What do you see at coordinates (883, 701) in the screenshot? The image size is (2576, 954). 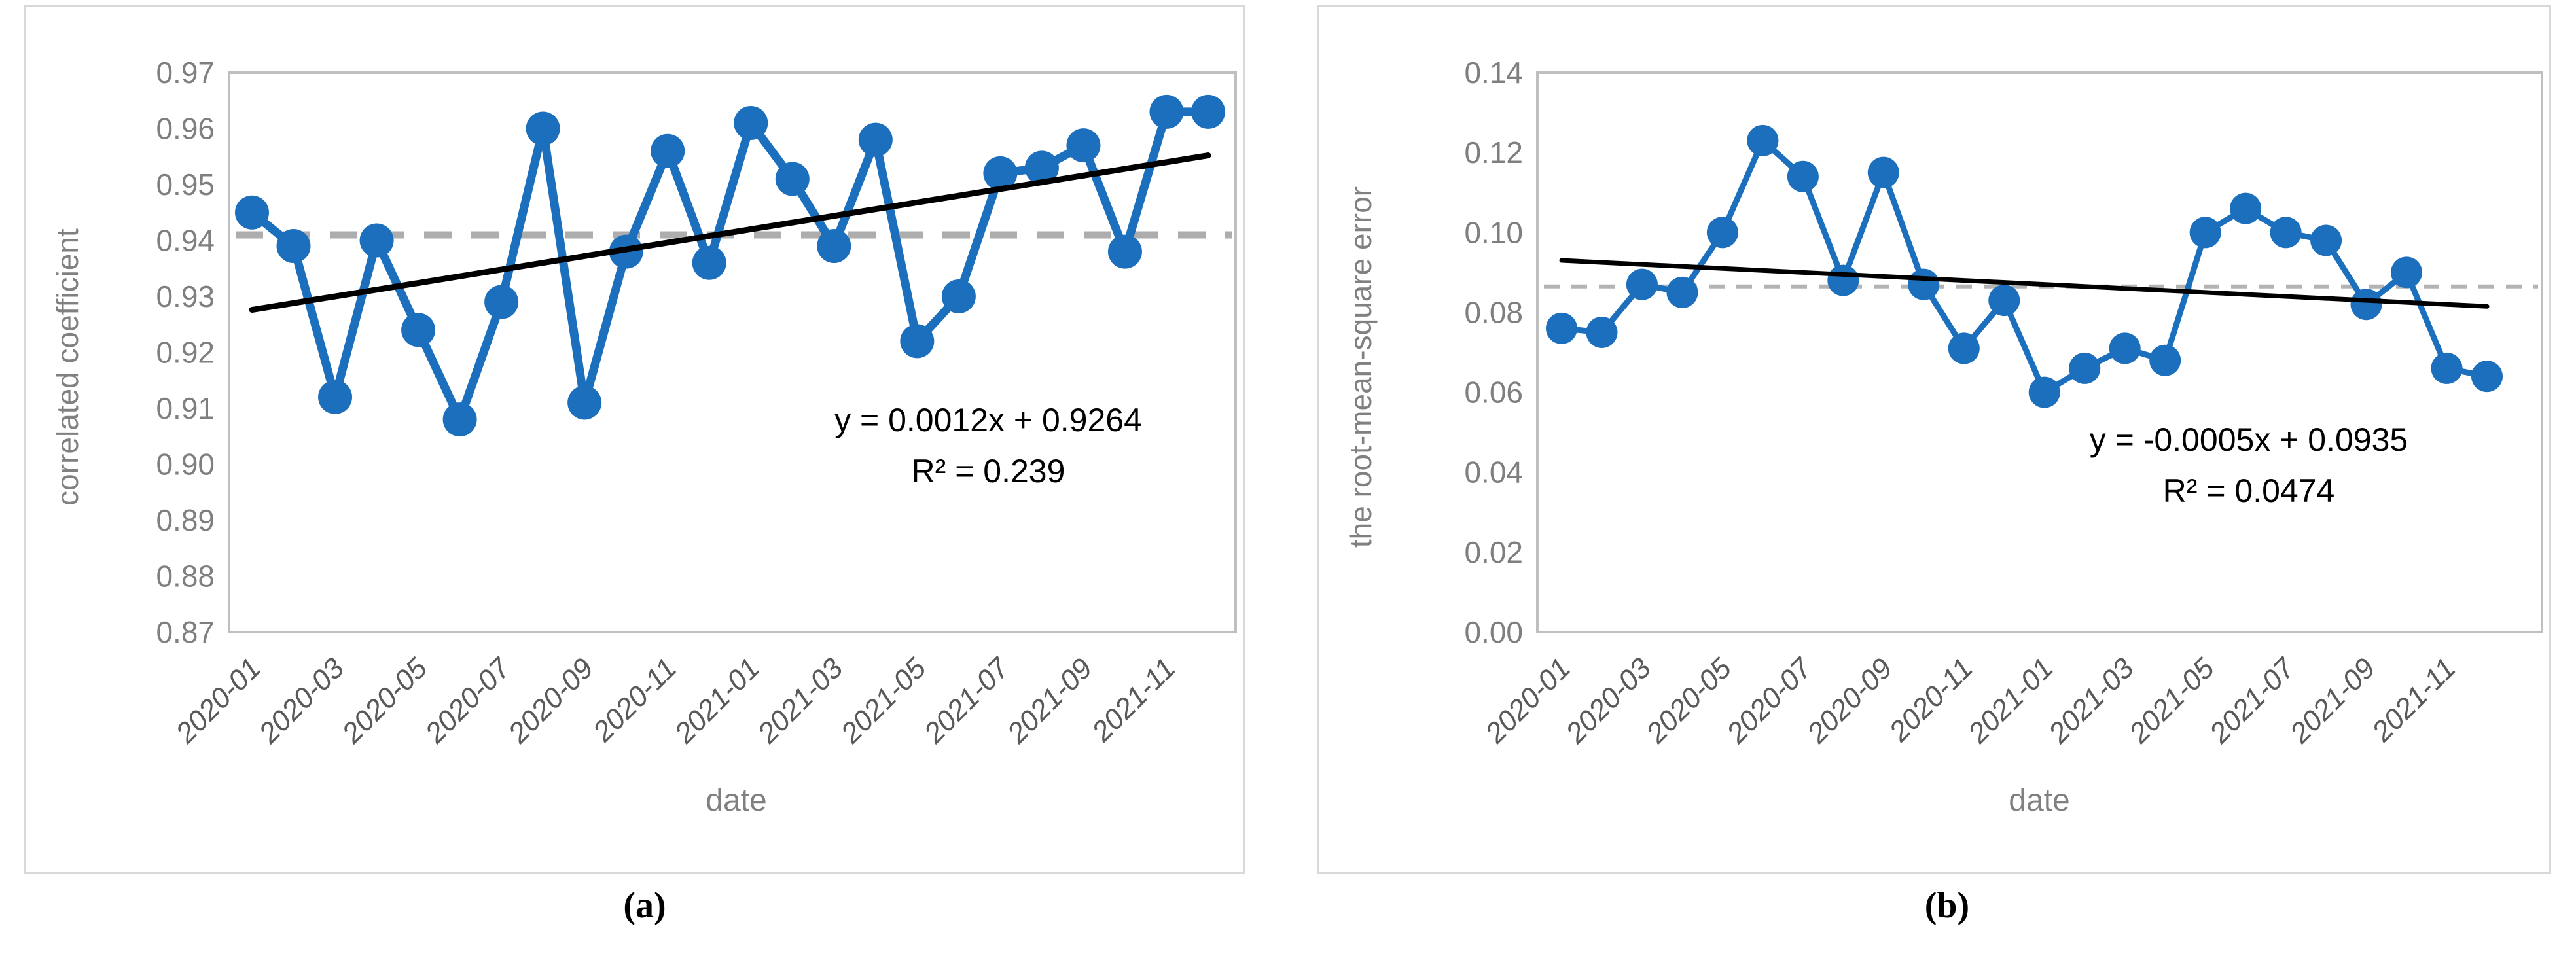 I see `x-tick-label: 2021-05` at bounding box center [883, 701].